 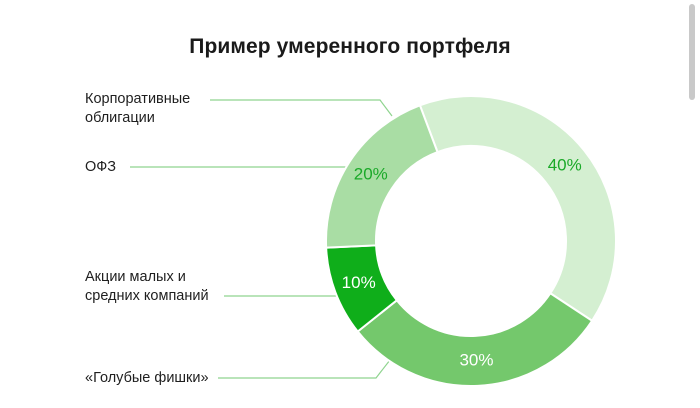 What do you see at coordinates (475, 339) in the screenshot?
I see `donut-slice-blue-chips` at bounding box center [475, 339].